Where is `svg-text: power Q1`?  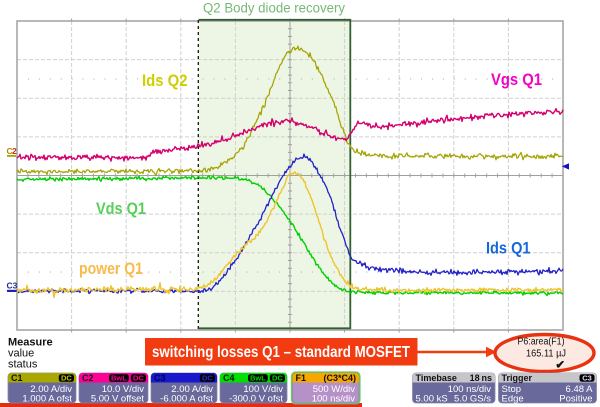 svg-text: power Q1 is located at coordinates (111, 269).